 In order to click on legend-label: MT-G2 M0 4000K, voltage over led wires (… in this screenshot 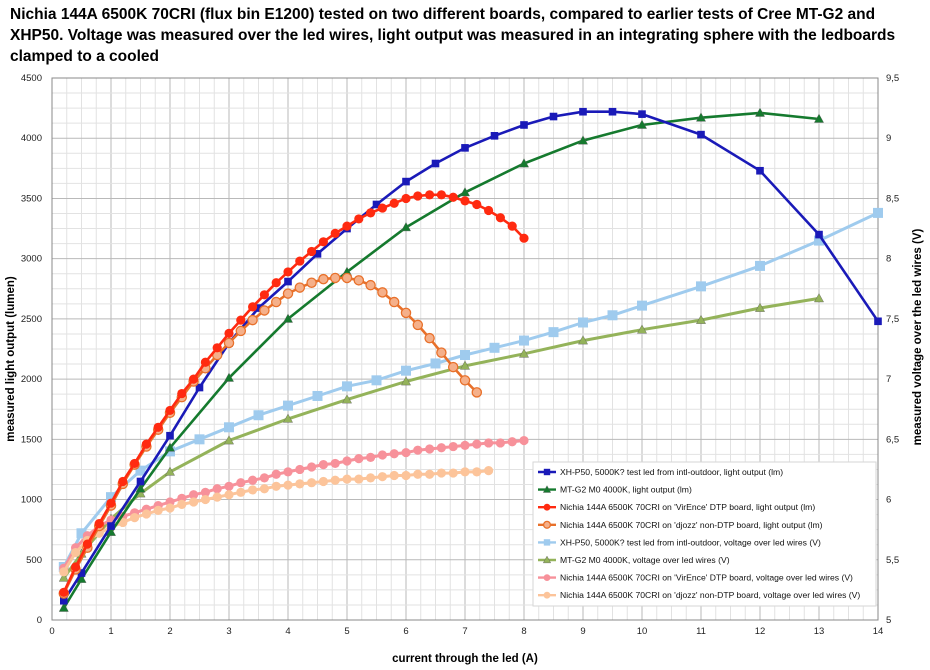, I will do `click(645, 560)`.